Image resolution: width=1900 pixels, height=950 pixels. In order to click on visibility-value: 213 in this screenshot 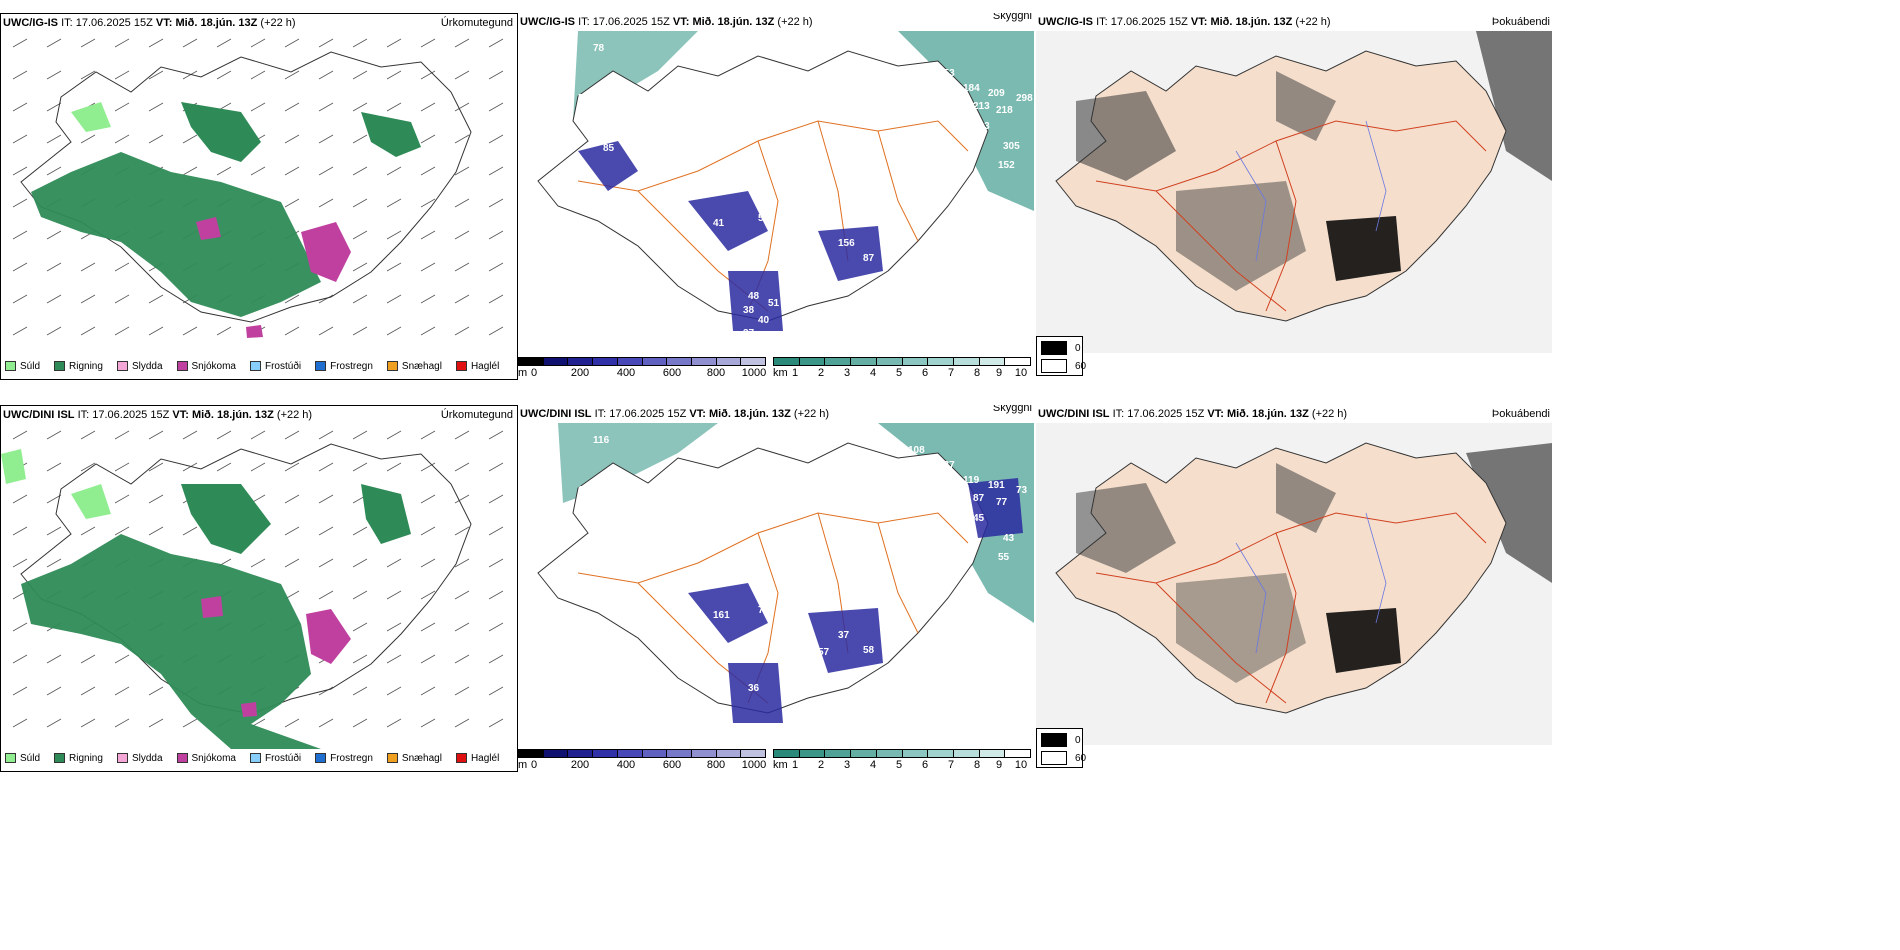, I will do `click(981, 106)`.